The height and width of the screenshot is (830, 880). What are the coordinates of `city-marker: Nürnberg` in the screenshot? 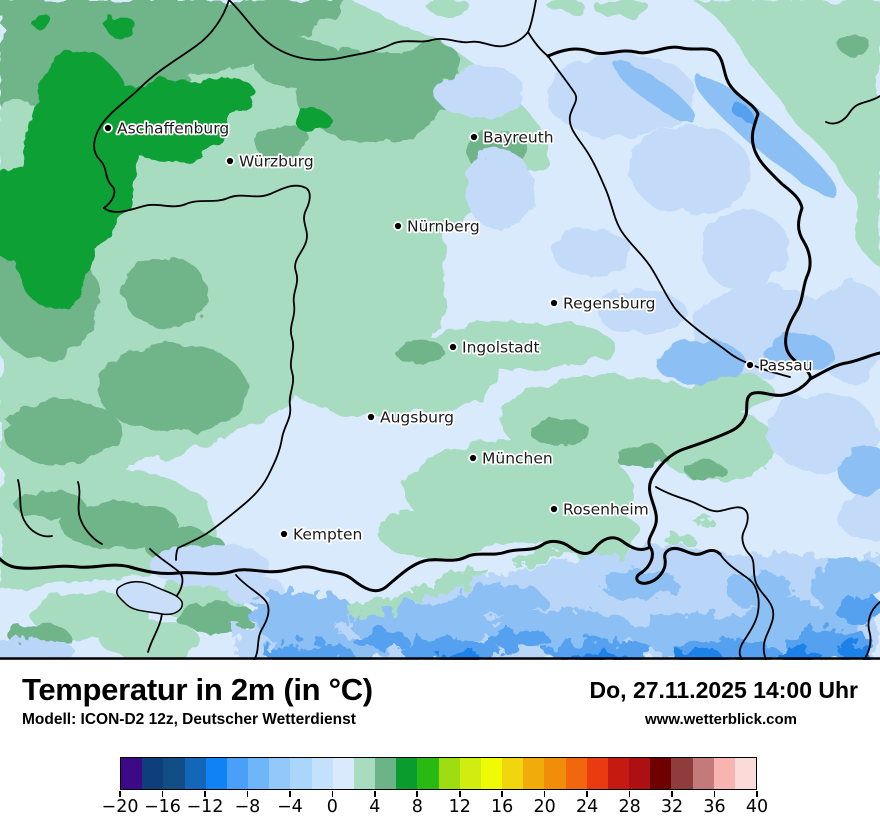 It's located at (437, 226).